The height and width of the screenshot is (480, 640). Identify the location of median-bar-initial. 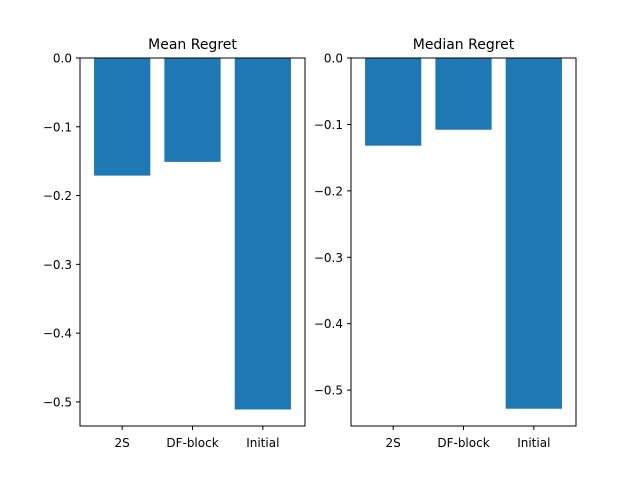
(533, 233).